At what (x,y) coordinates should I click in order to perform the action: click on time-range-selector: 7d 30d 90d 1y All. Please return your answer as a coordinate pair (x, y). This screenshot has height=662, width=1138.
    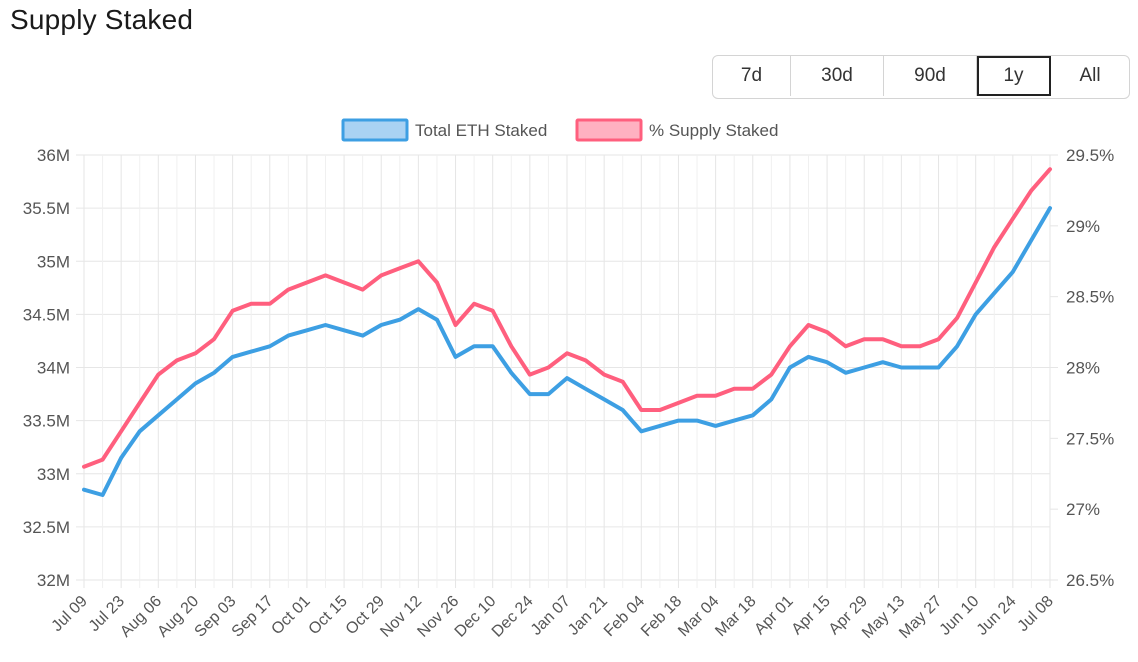
    Looking at the image, I should click on (921, 77).